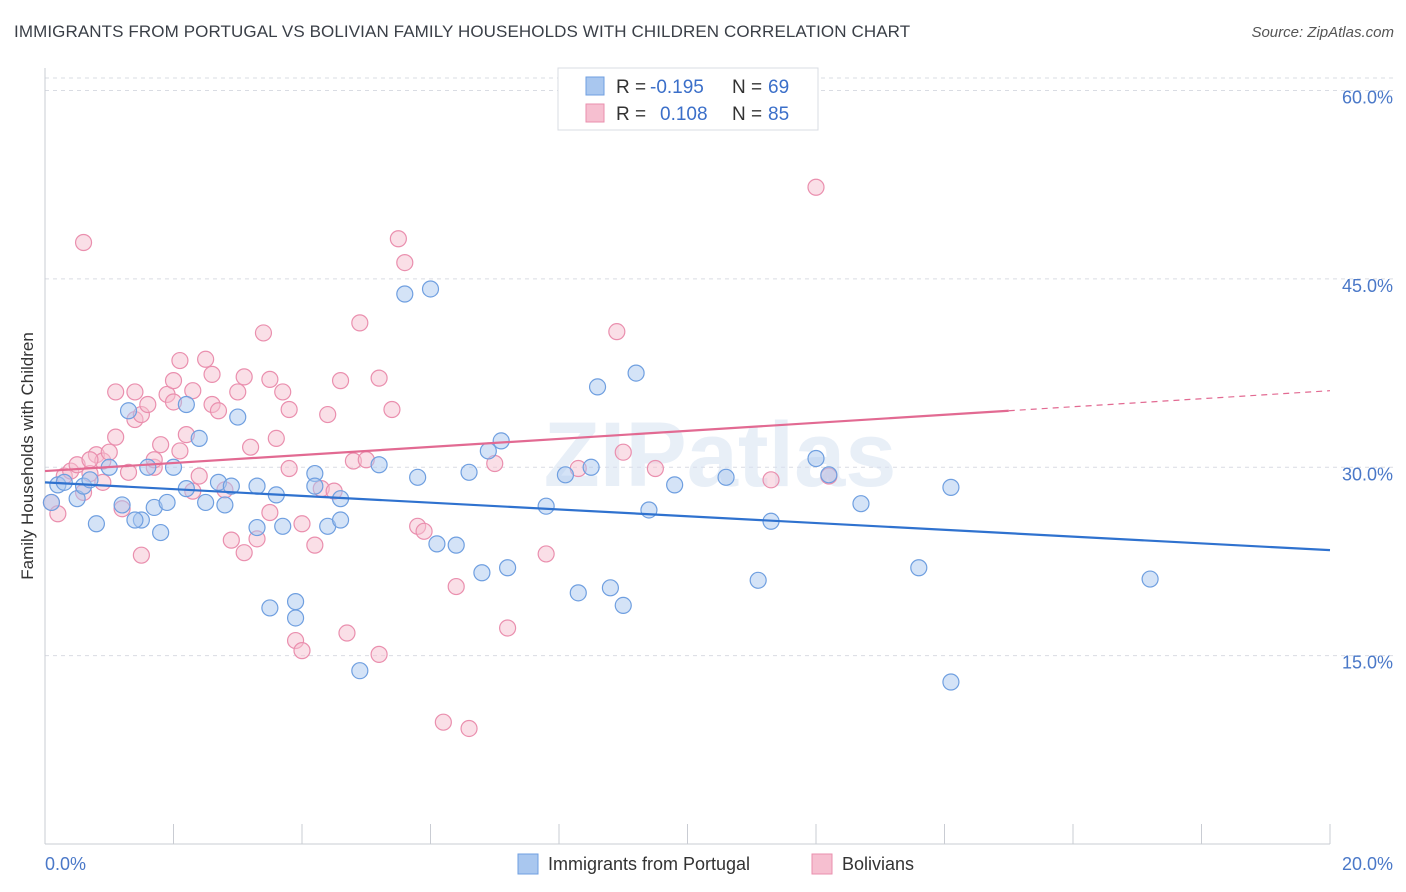  What do you see at coordinates (1367, 864) in the screenshot?
I see `x-tick-label: 20.0%` at bounding box center [1367, 864].